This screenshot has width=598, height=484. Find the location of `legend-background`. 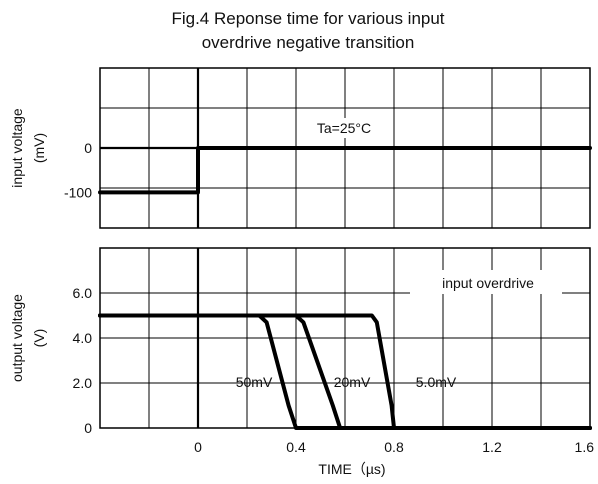

legend-background is located at coordinates (486, 282).